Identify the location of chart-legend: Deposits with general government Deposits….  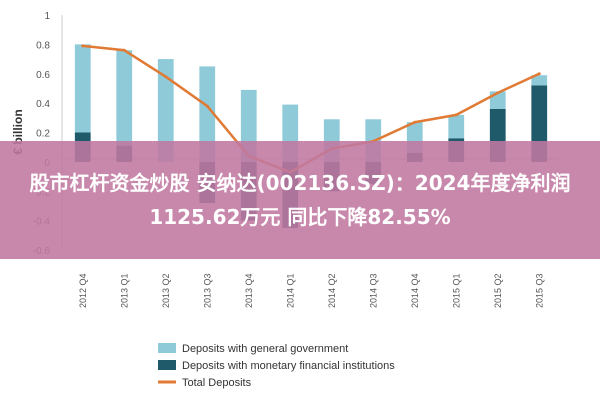
(276, 366).